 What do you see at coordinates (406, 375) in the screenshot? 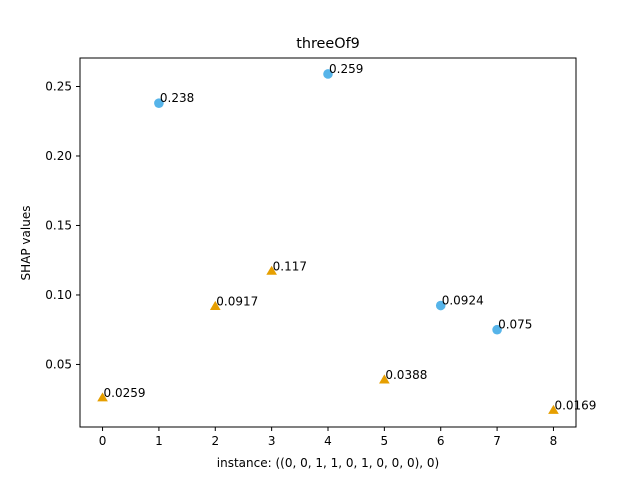
I see `data-label: 0.0388` at bounding box center [406, 375].